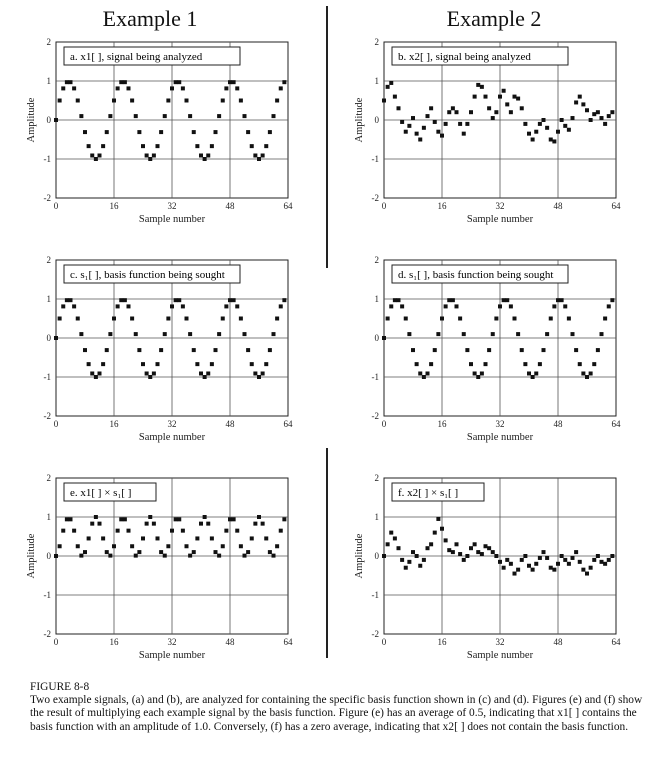 The width and height of the screenshot is (658, 768). Describe the element at coordinates (172, 424) in the screenshot. I see `chart-c-xtick-label: 32` at that location.